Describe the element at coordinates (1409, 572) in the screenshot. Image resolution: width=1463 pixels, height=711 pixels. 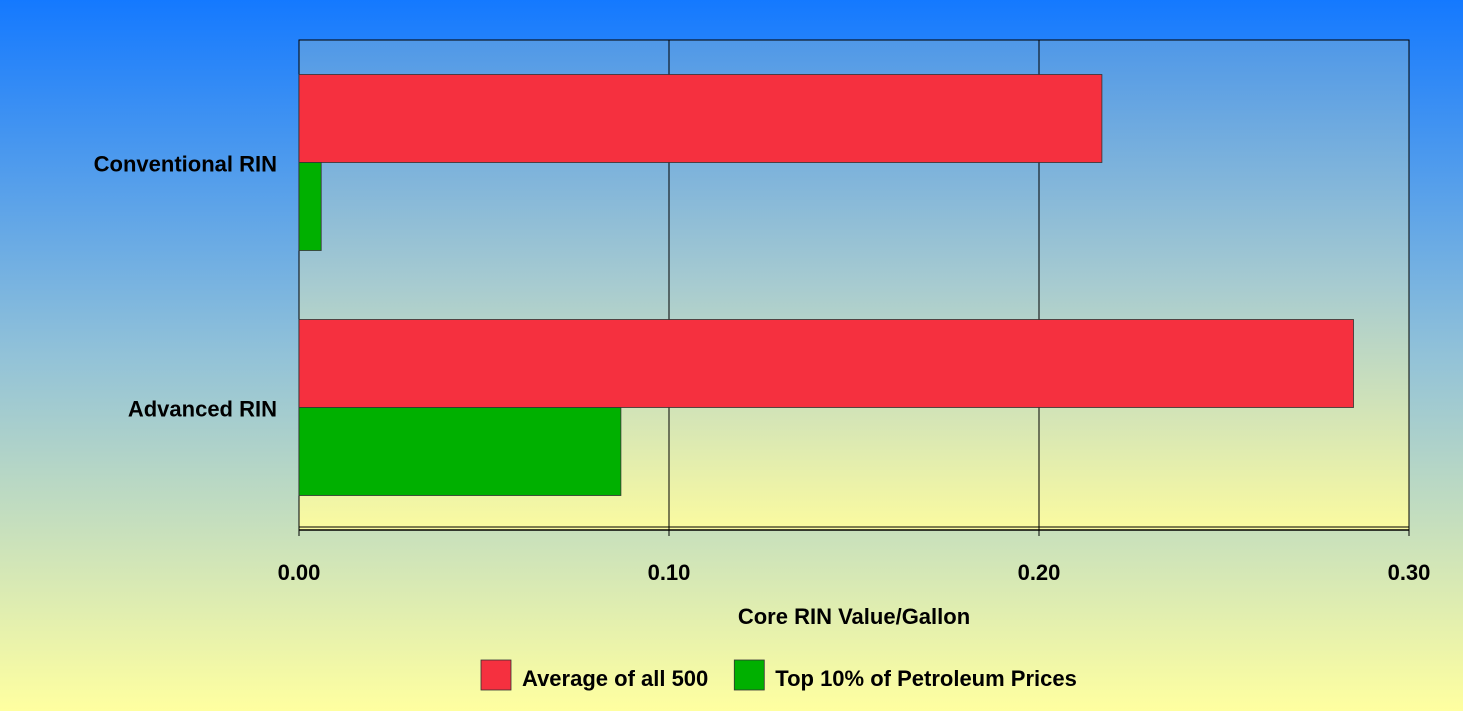
I see `x-tick-label: 0.30` at that location.